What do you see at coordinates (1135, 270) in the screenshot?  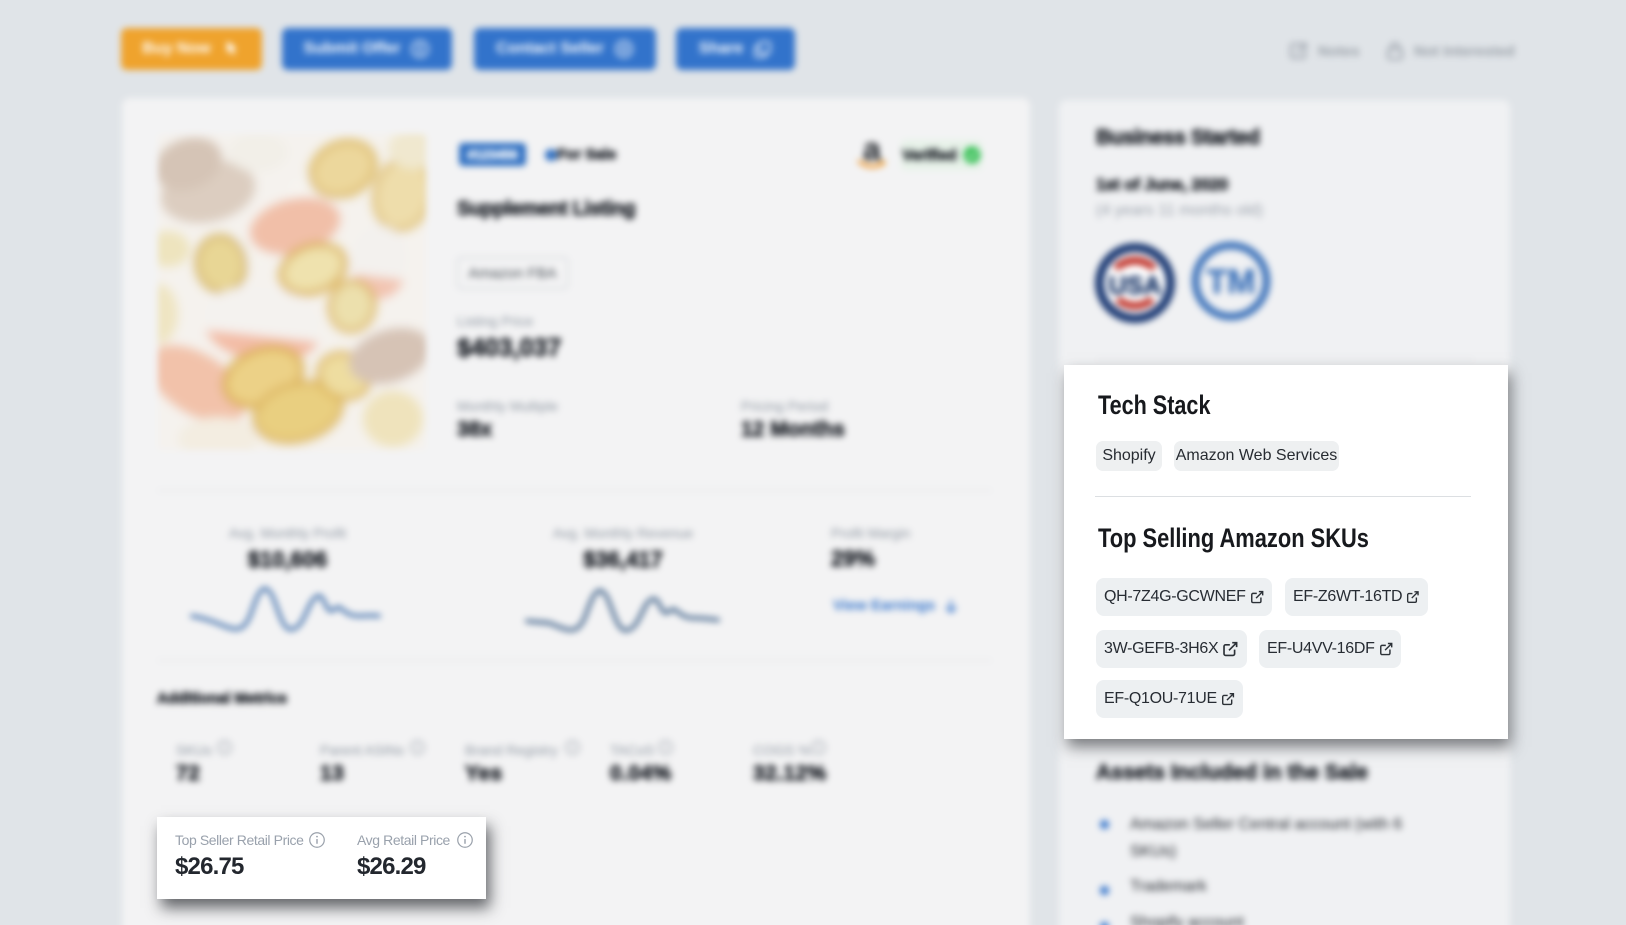 I see `svg-text: MADE IN` at bounding box center [1135, 270].